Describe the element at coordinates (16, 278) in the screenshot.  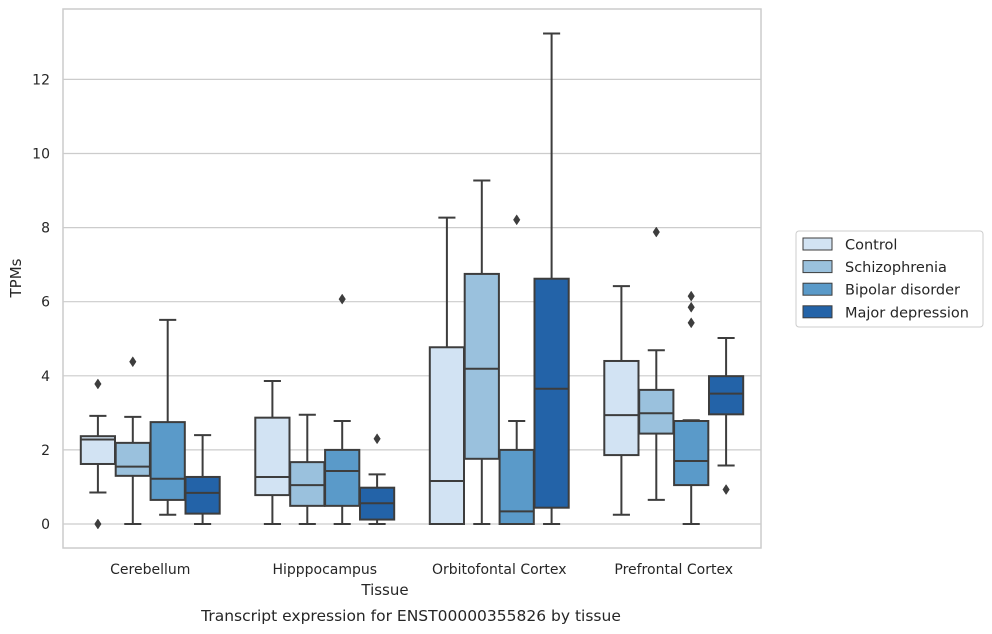
I see `y-axis-label: TPMs` at that location.